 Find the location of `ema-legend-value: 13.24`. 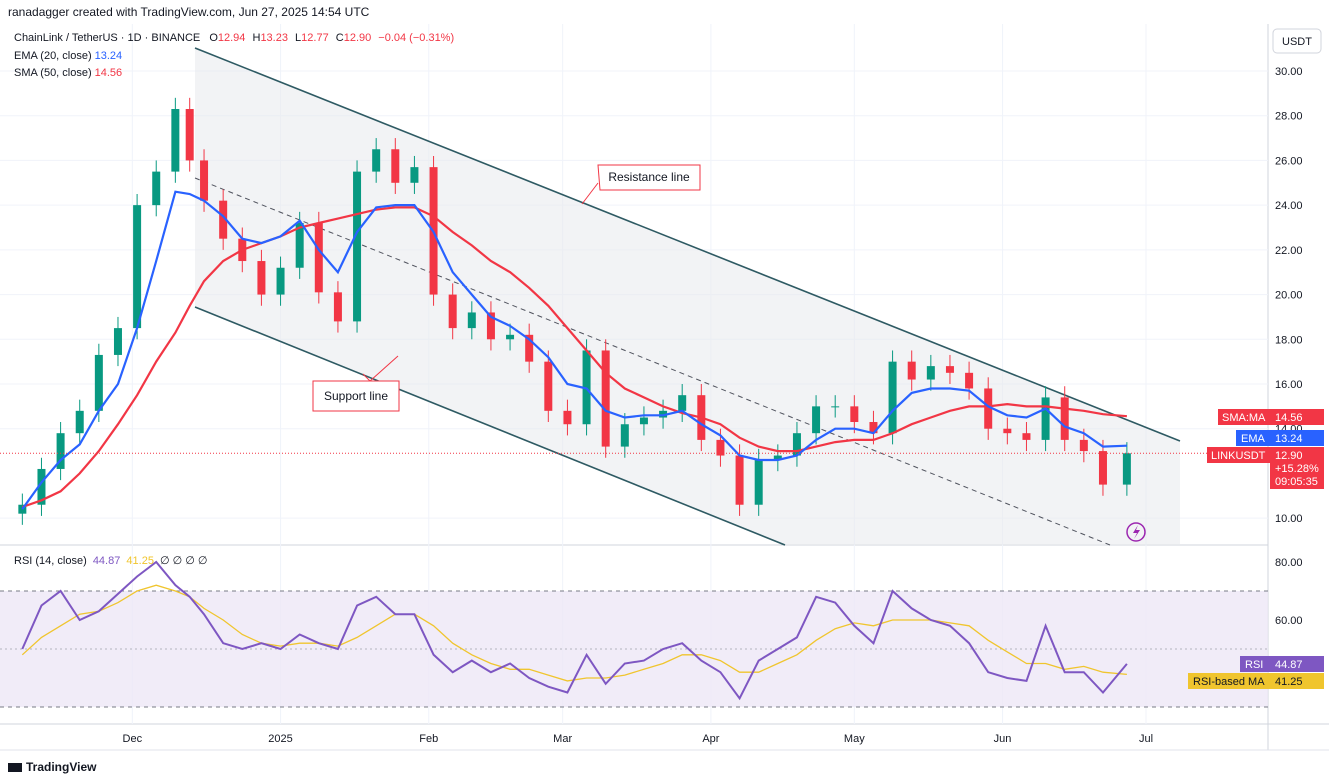

ema-legend-value: 13.24 is located at coordinates (108, 56).